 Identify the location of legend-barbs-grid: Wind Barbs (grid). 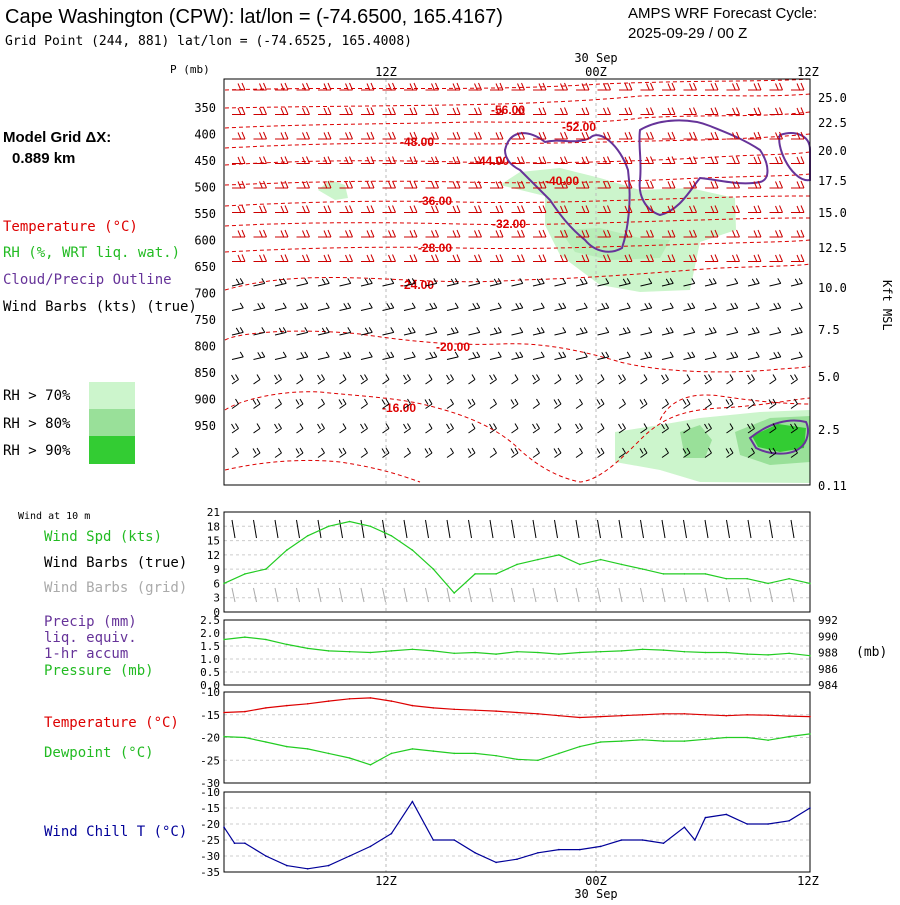
(115, 588).